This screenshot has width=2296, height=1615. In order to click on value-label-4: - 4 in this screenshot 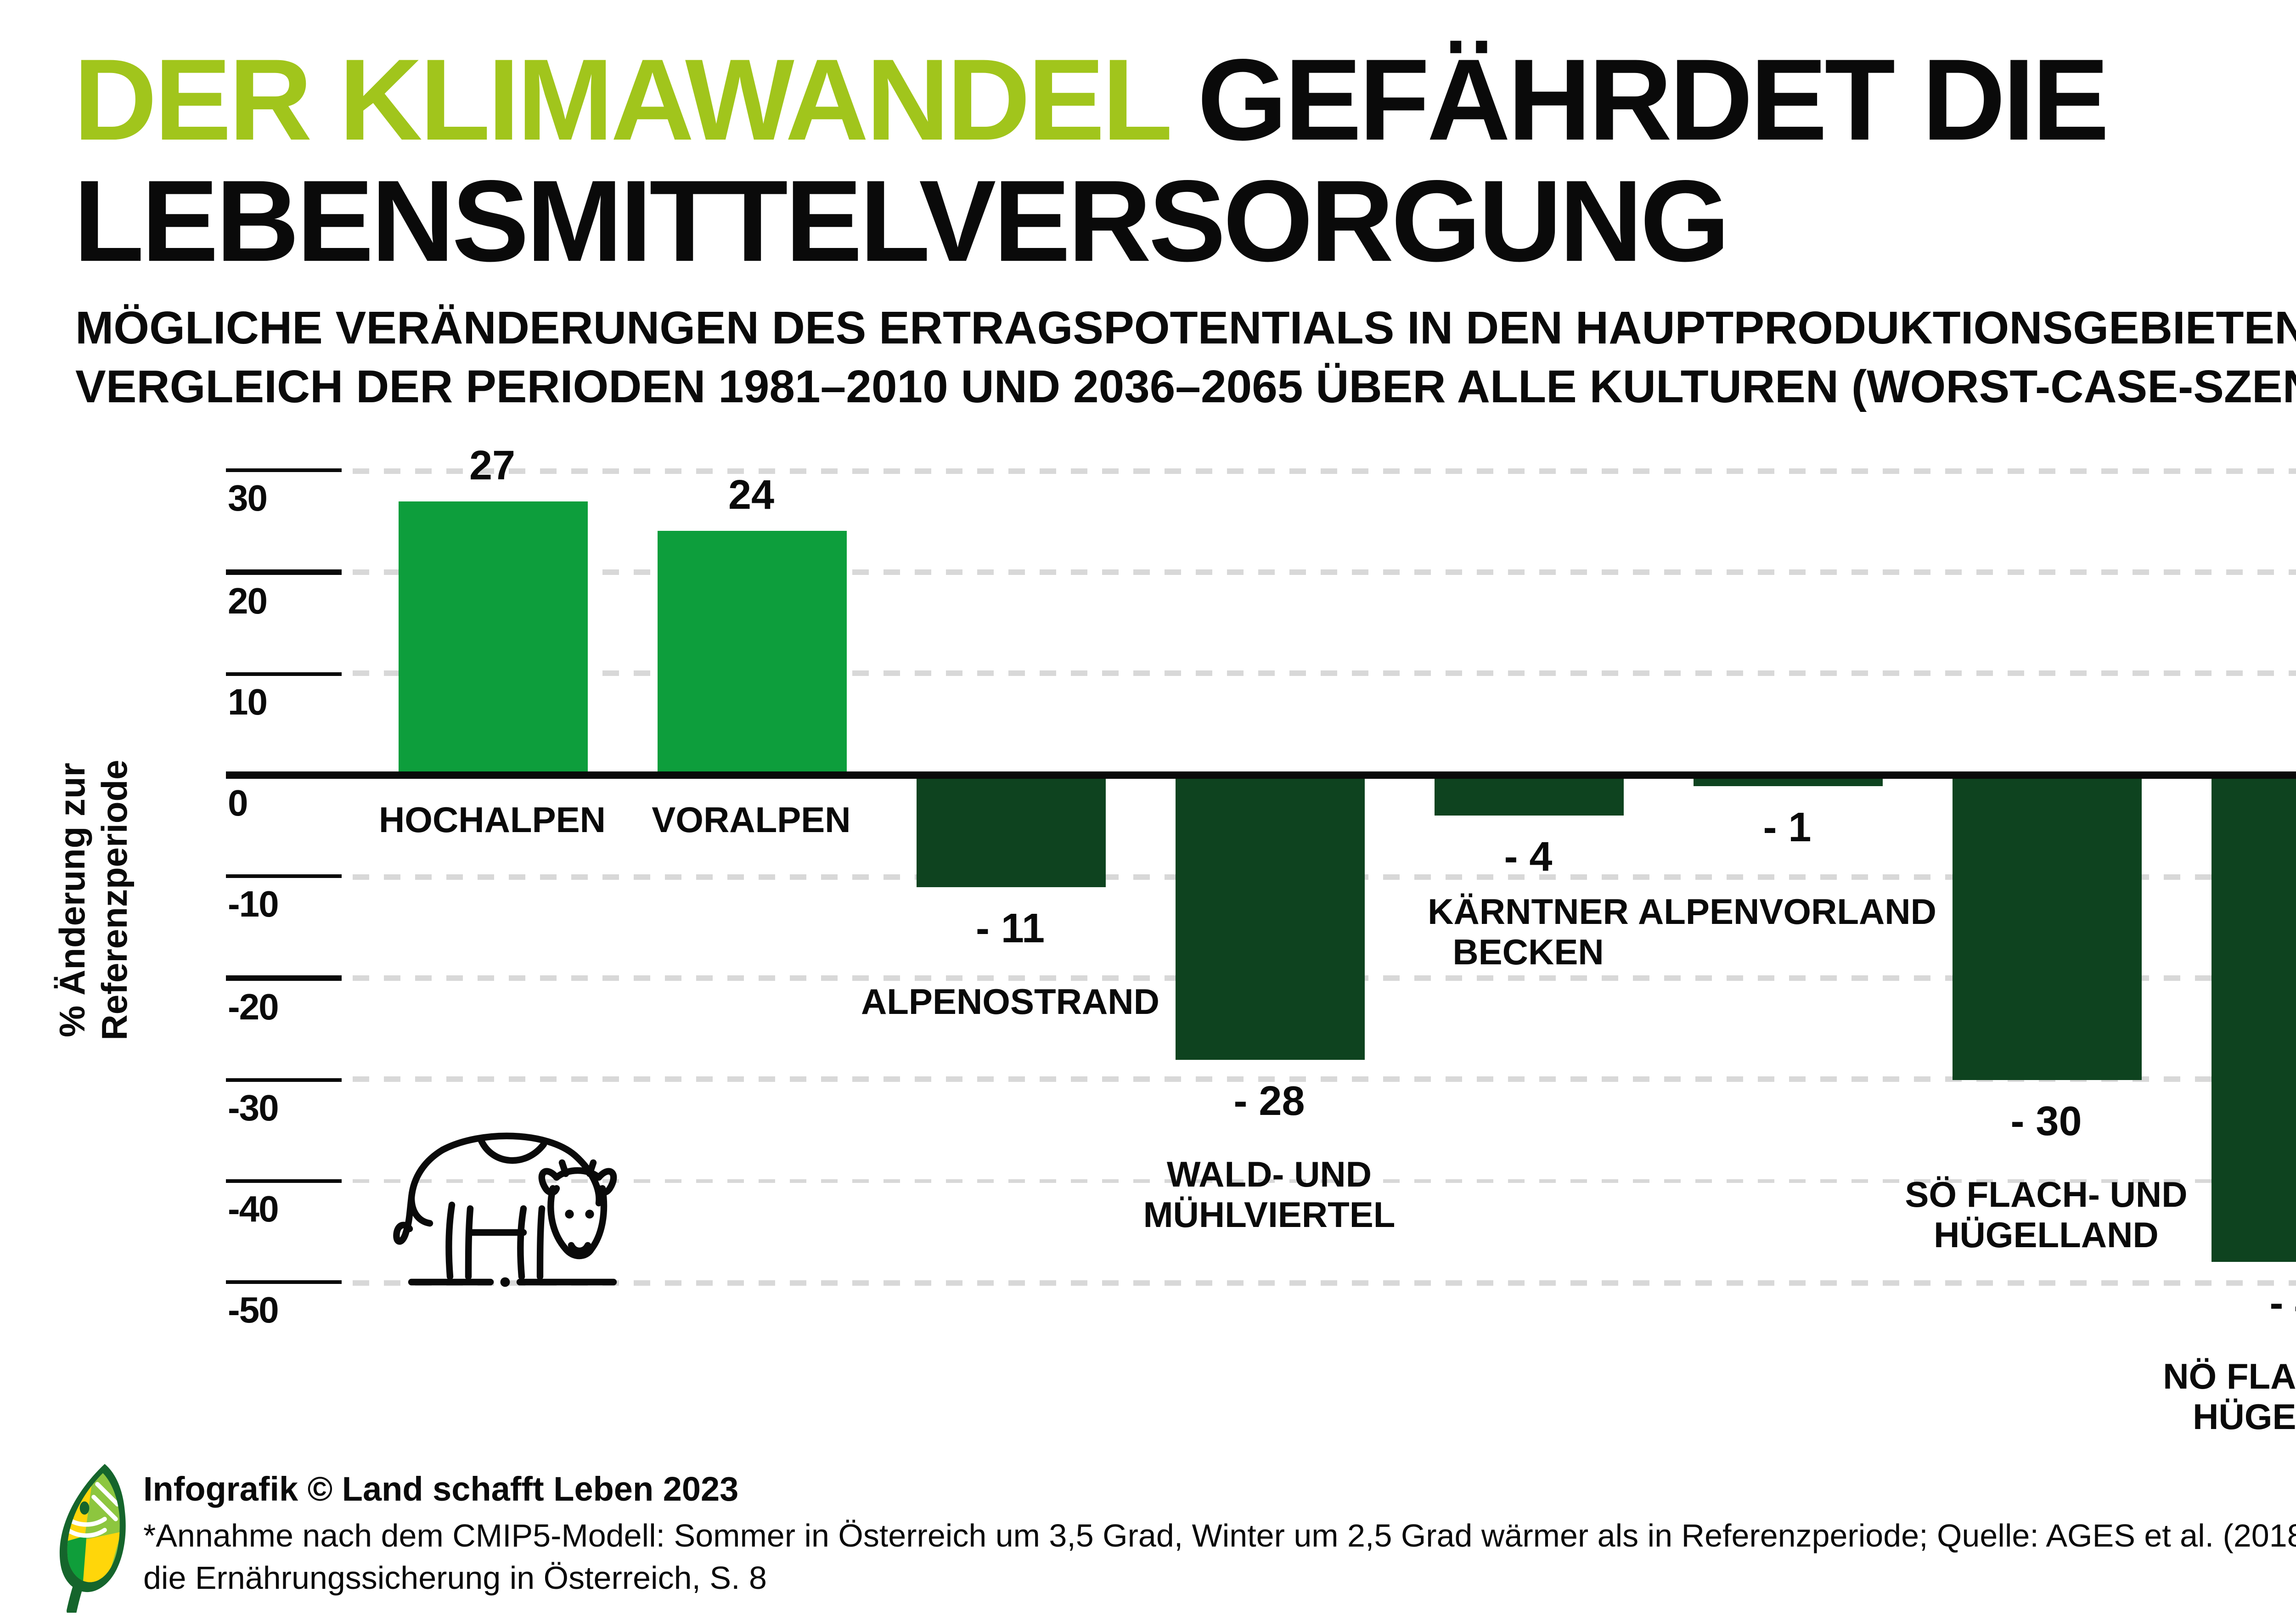, I will do `click(1528, 857)`.